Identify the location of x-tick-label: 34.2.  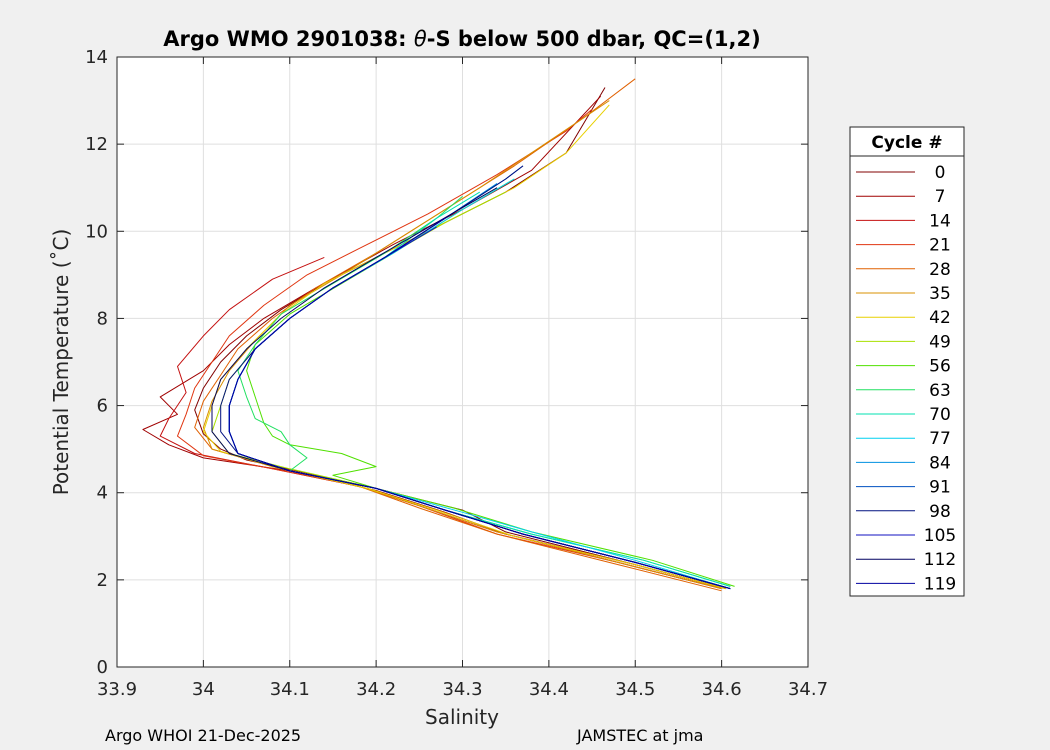
(376, 689).